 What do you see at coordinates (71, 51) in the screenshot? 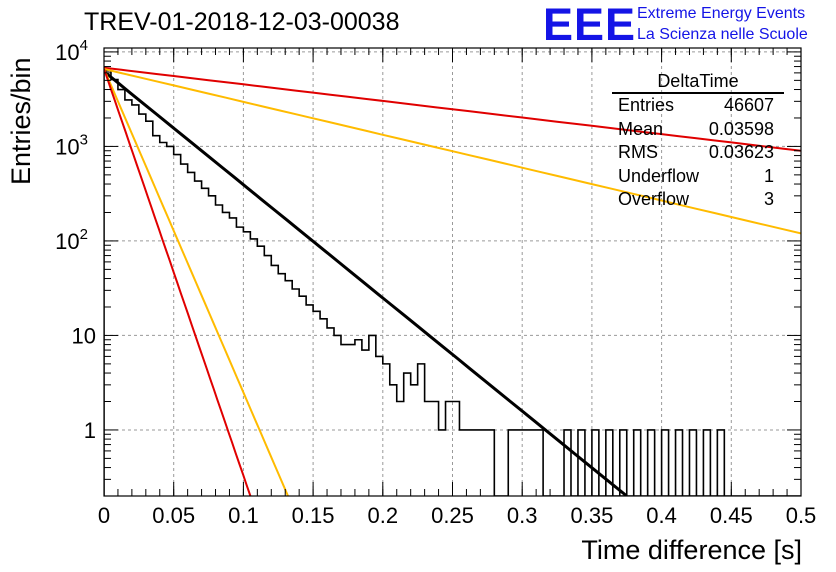
I see `y-tick-label: 10⁴` at bounding box center [71, 51].